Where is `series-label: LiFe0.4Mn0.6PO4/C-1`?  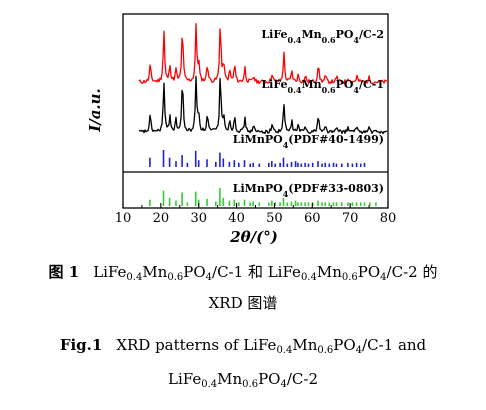 series-label: LiFe0.4Mn0.6PO4/C-1 is located at coordinates (322, 86).